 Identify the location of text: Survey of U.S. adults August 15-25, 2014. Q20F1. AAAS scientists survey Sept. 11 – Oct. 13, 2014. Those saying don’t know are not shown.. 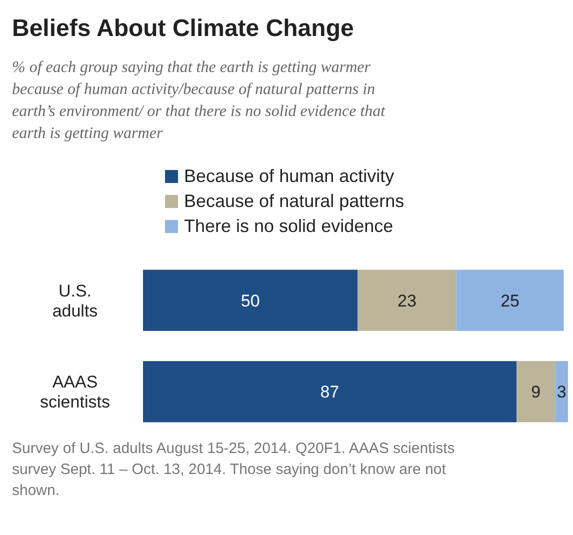
(233, 469).